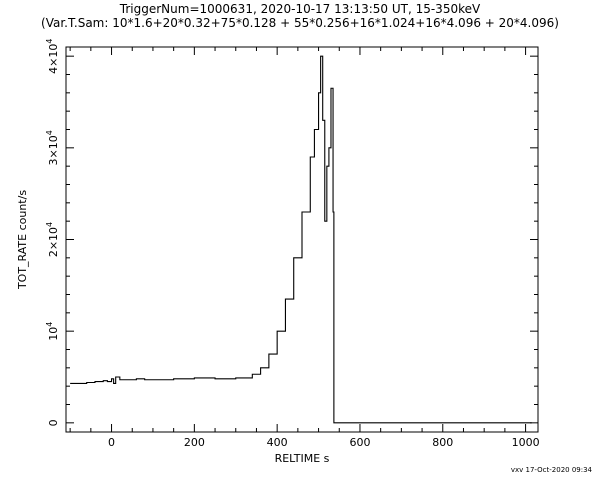 The width and height of the screenshot is (600, 480). What do you see at coordinates (52, 56) in the screenshot?
I see `y-tick-label: 4×104` at bounding box center [52, 56].